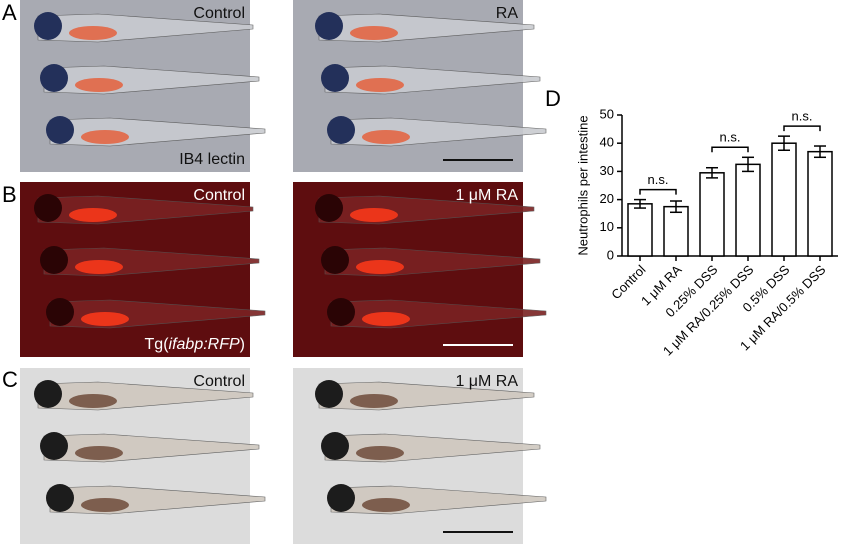  What do you see at coordinates (9, 12) in the screenshot?
I see `panel-letter: A` at bounding box center [9, 12].